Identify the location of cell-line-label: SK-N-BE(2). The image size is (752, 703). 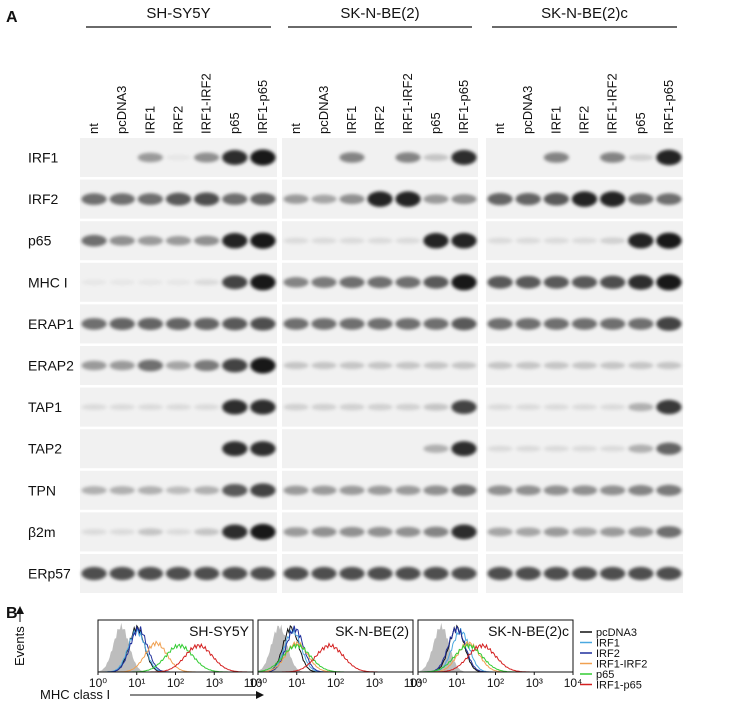
(379, 13).